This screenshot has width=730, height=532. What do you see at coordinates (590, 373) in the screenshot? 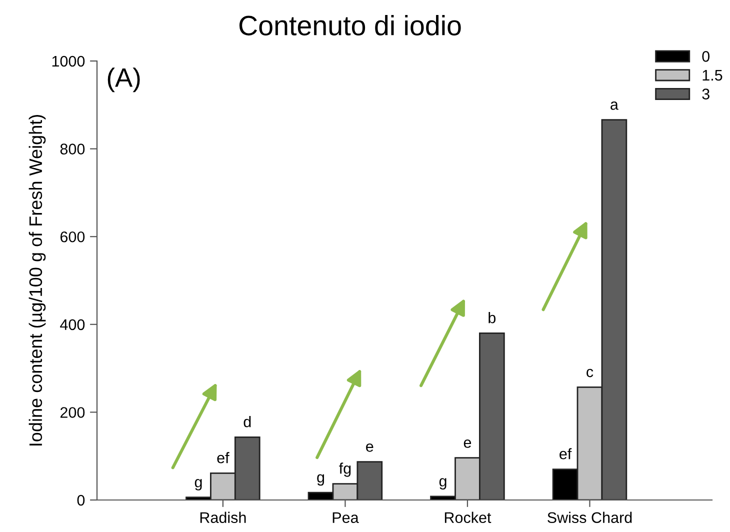
I see `annotation: c` at bounding box center [590, 373].